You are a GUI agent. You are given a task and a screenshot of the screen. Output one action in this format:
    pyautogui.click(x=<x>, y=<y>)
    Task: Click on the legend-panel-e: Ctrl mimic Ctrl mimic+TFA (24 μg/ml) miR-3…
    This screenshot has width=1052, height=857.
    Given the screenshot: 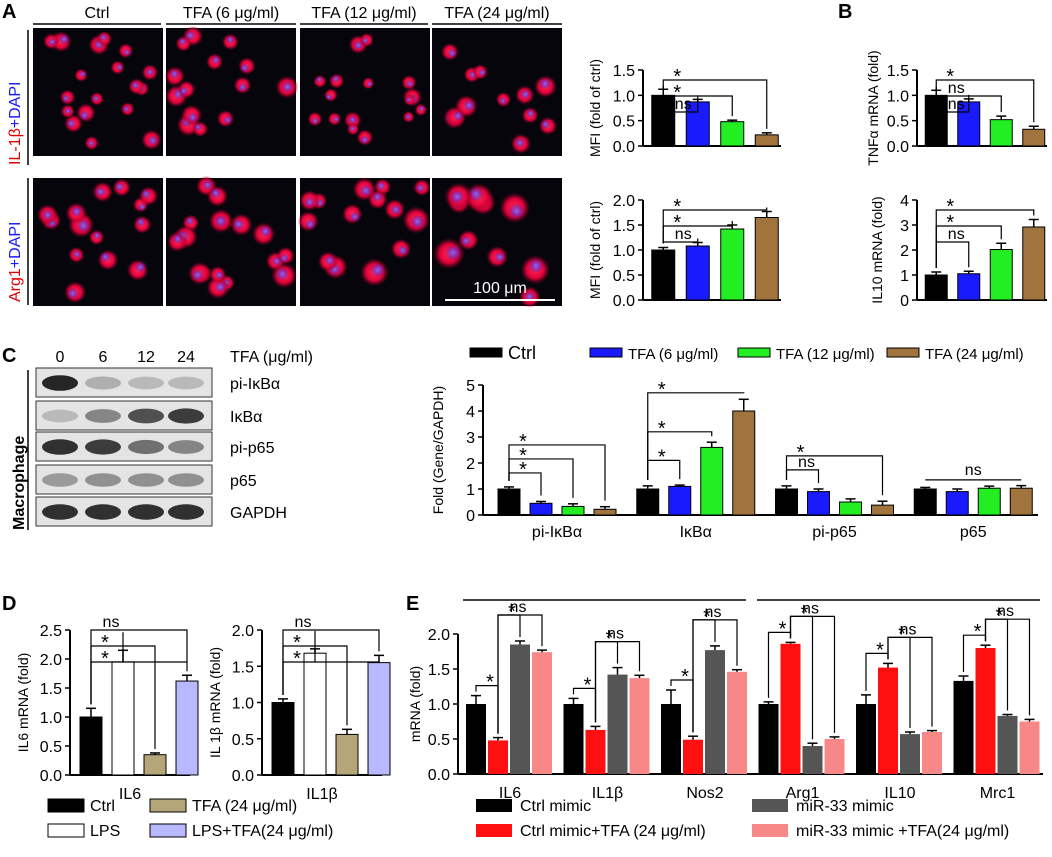 What is the action you would take?
    pyautogui.click(x=742, y=819)
    